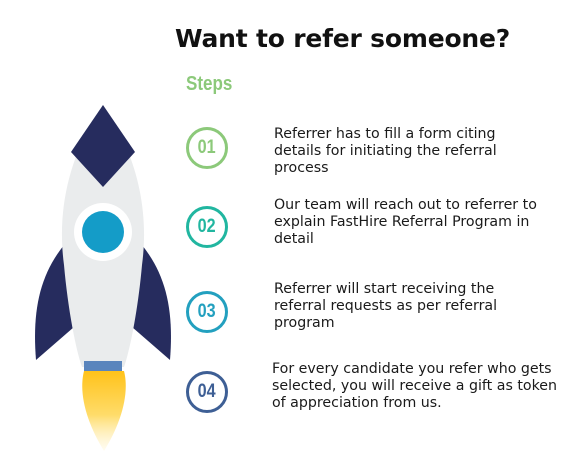 This screenshot has height=453, width=573. What do you see at coordinates (103, 146) in the screenshot?
I see `rocket-nose` at bounding box center [103, 146].